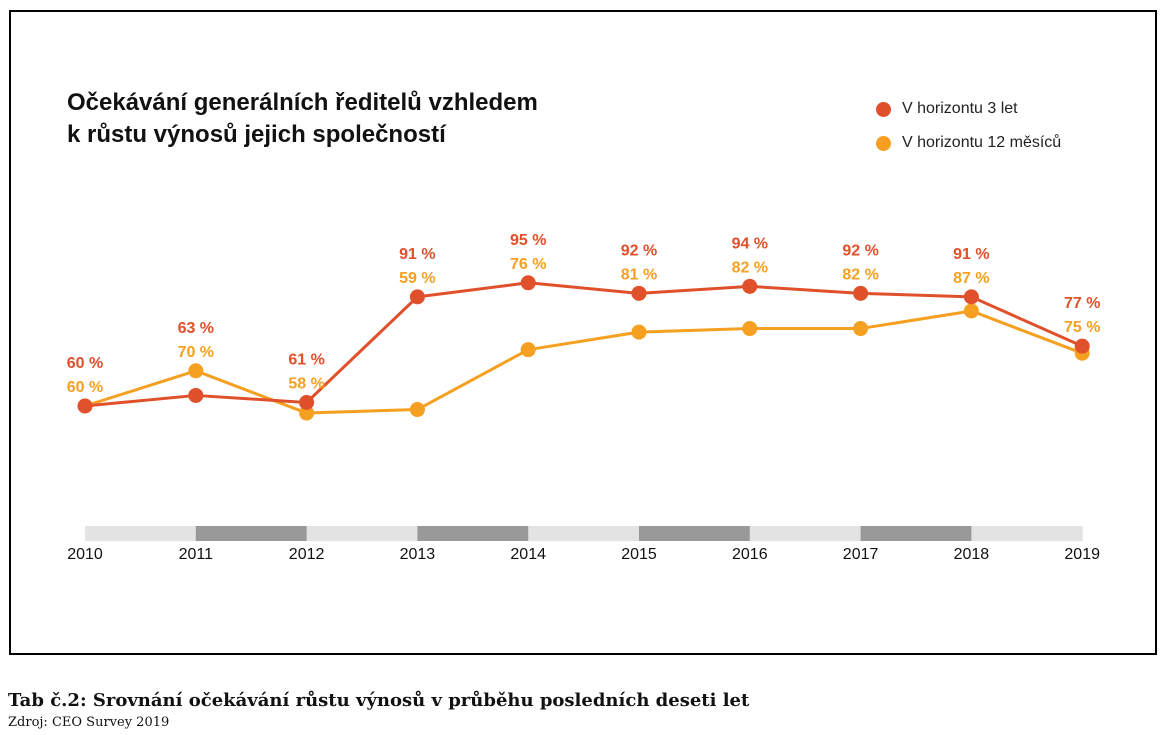 This screenshot has width=1172, height=735. I want to click on data-label-3-years-2012: 61 %, so click(306, 359).